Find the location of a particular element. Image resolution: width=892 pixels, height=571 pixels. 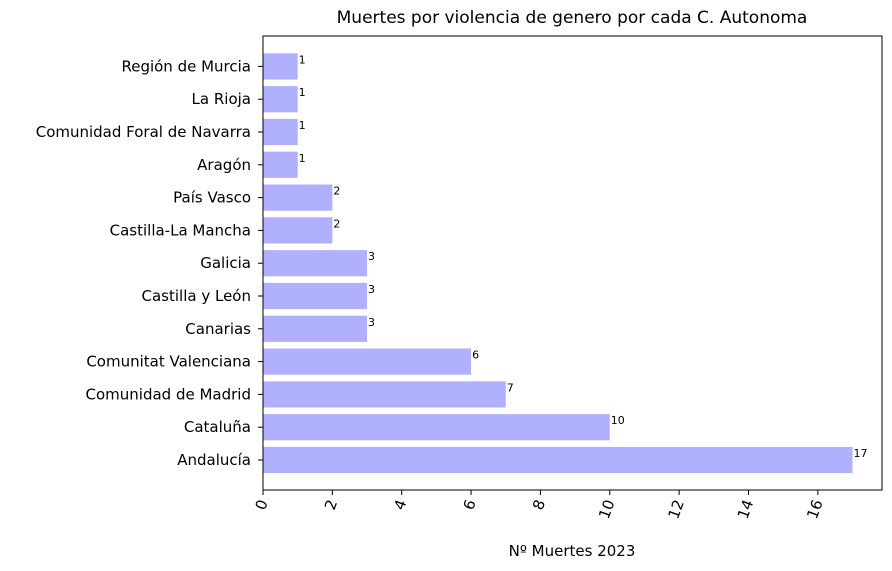

y-tick-label: Comunitat Valenciana is located at coordinates (168, 362).